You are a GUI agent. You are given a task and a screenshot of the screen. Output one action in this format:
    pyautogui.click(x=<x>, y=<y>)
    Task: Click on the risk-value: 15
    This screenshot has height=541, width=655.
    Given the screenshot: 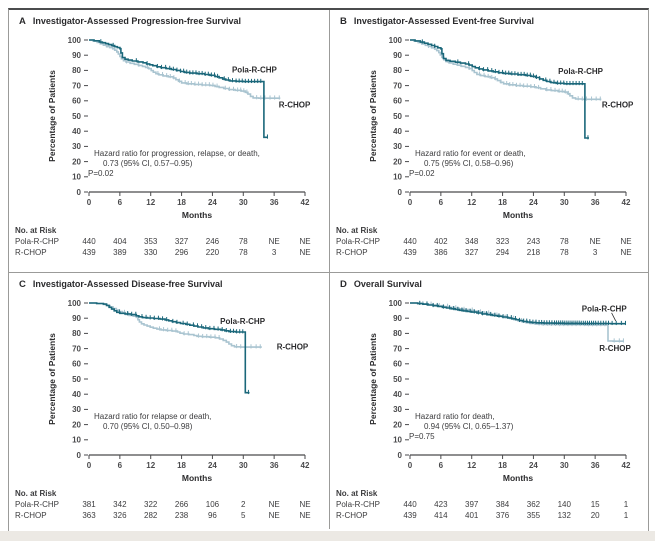 What is the action you would take?
    pyautogui.click(x=595, y=504)
    